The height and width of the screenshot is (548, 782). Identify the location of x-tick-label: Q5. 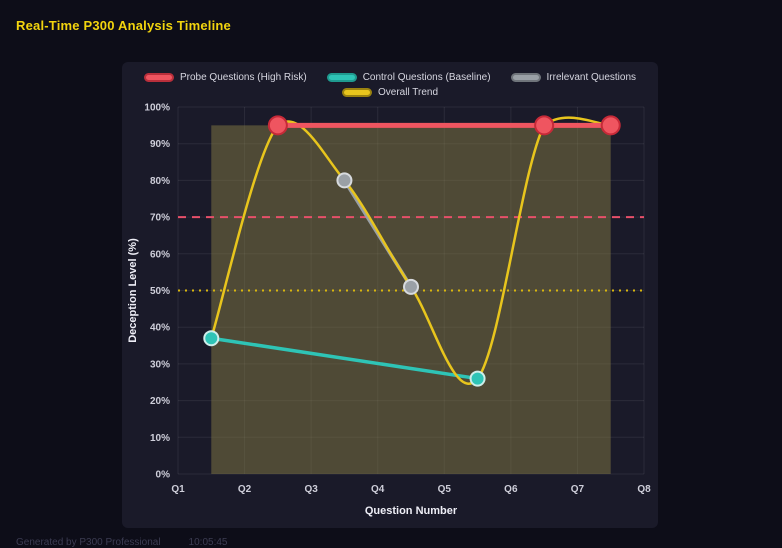
(445, 489).